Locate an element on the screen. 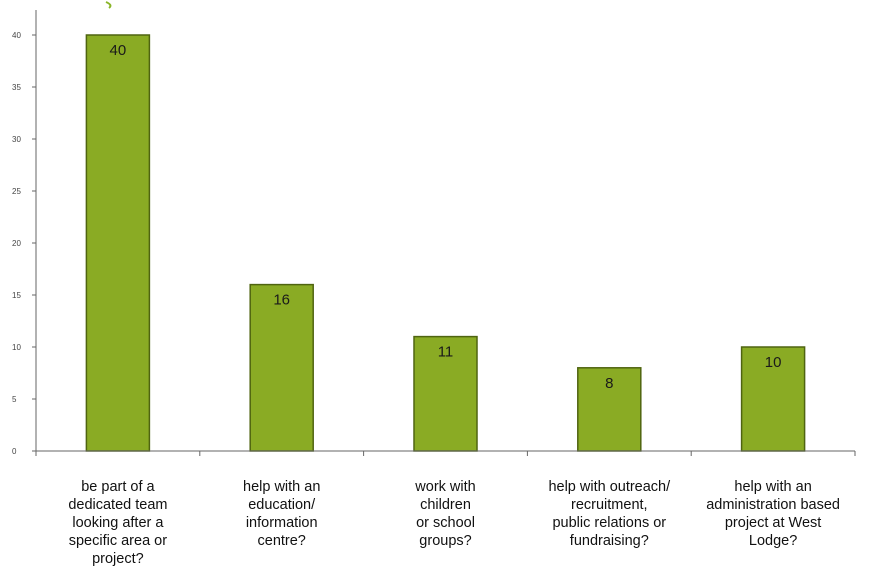 This screenshot has width=875, height=581. x-category-label-line: recruitment, is located at coordinates (609, 505).